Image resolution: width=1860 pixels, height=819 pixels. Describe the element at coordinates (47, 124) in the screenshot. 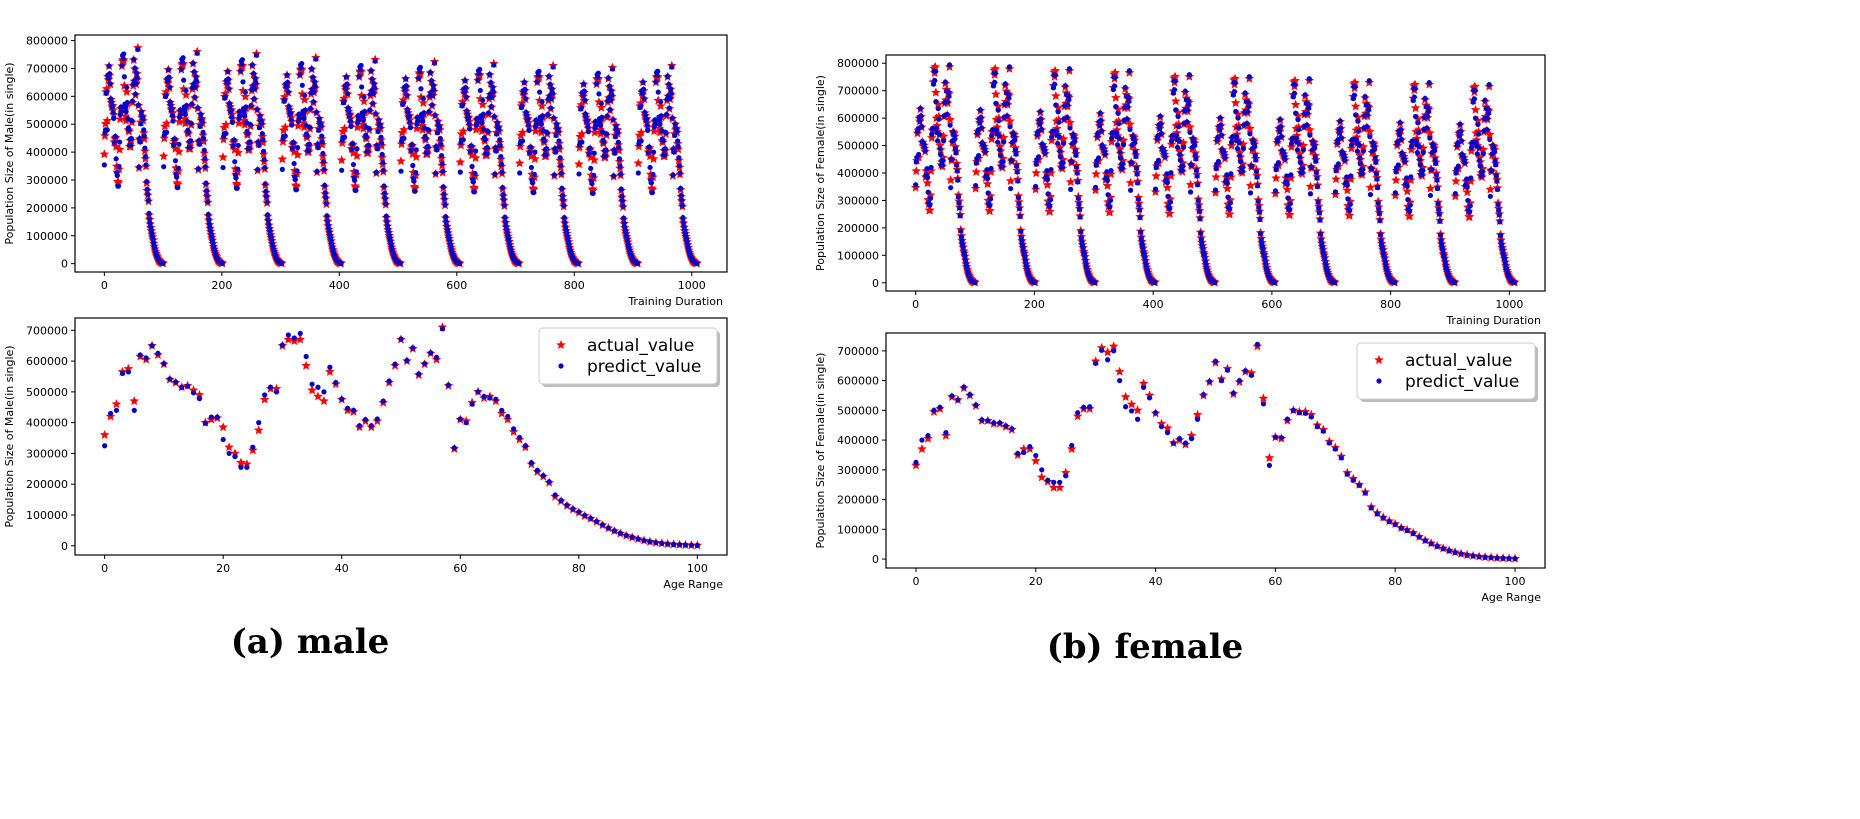

I see `y-tick-label: 500000` at that location.